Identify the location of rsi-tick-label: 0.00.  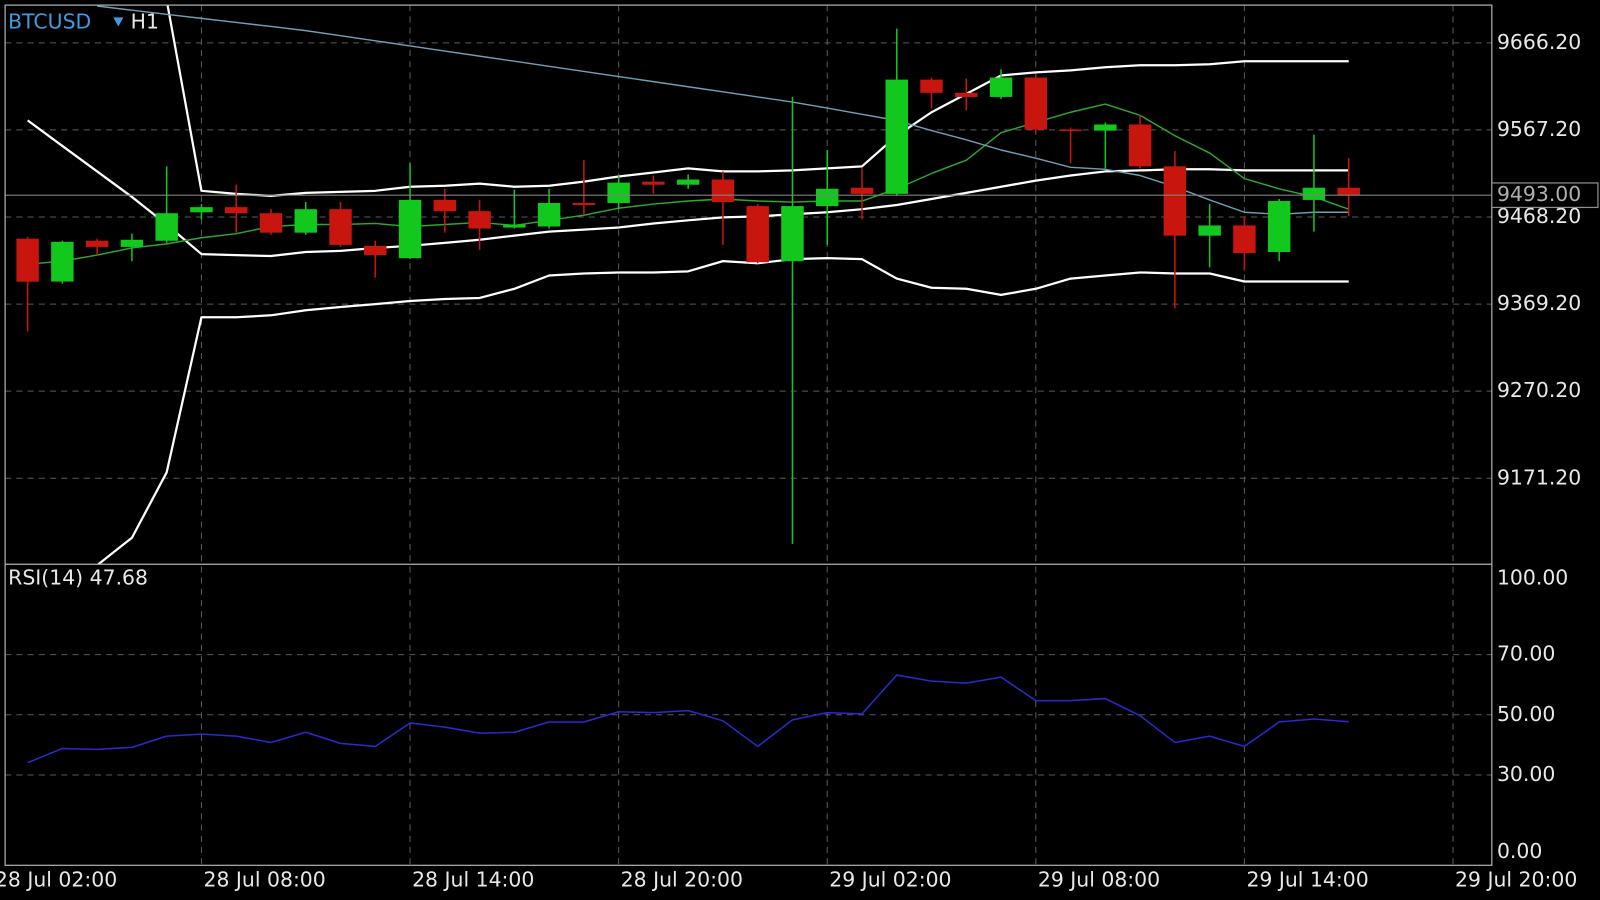
(1519, 851).